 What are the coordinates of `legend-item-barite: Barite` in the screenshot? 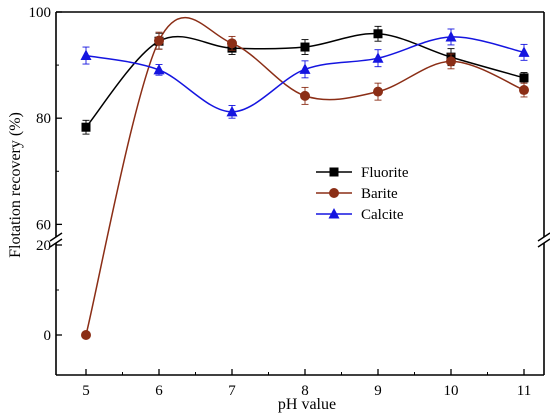 It's located at (357, 194).